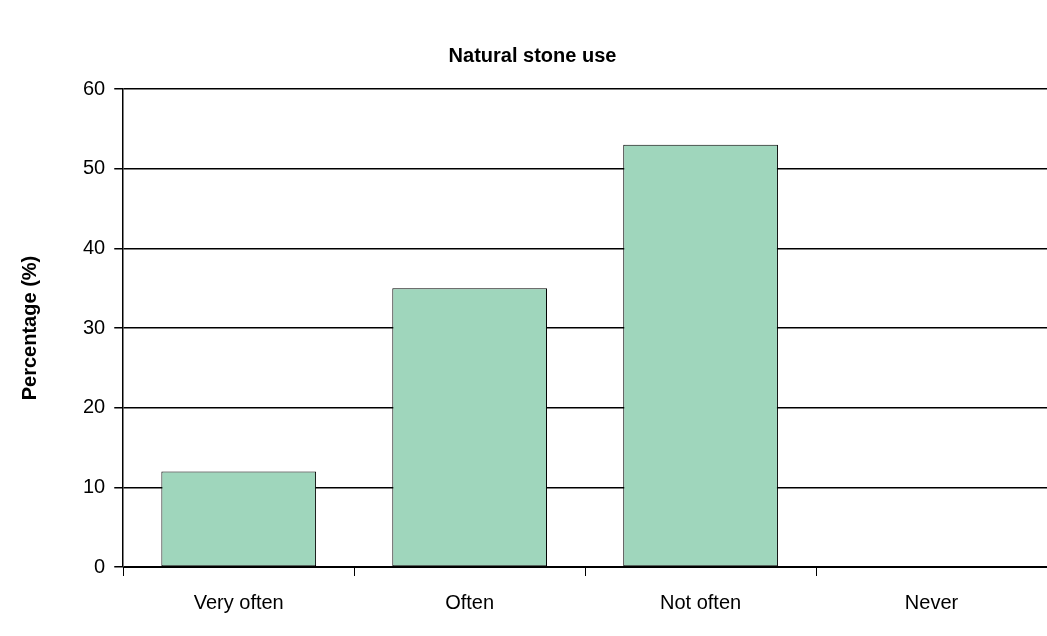 This screenshot has width=1047, height=636. What do you see at coordinates (94, 485) in the screenshot?
I see `y-tick-label: 10` at bounding box center [94, 485].